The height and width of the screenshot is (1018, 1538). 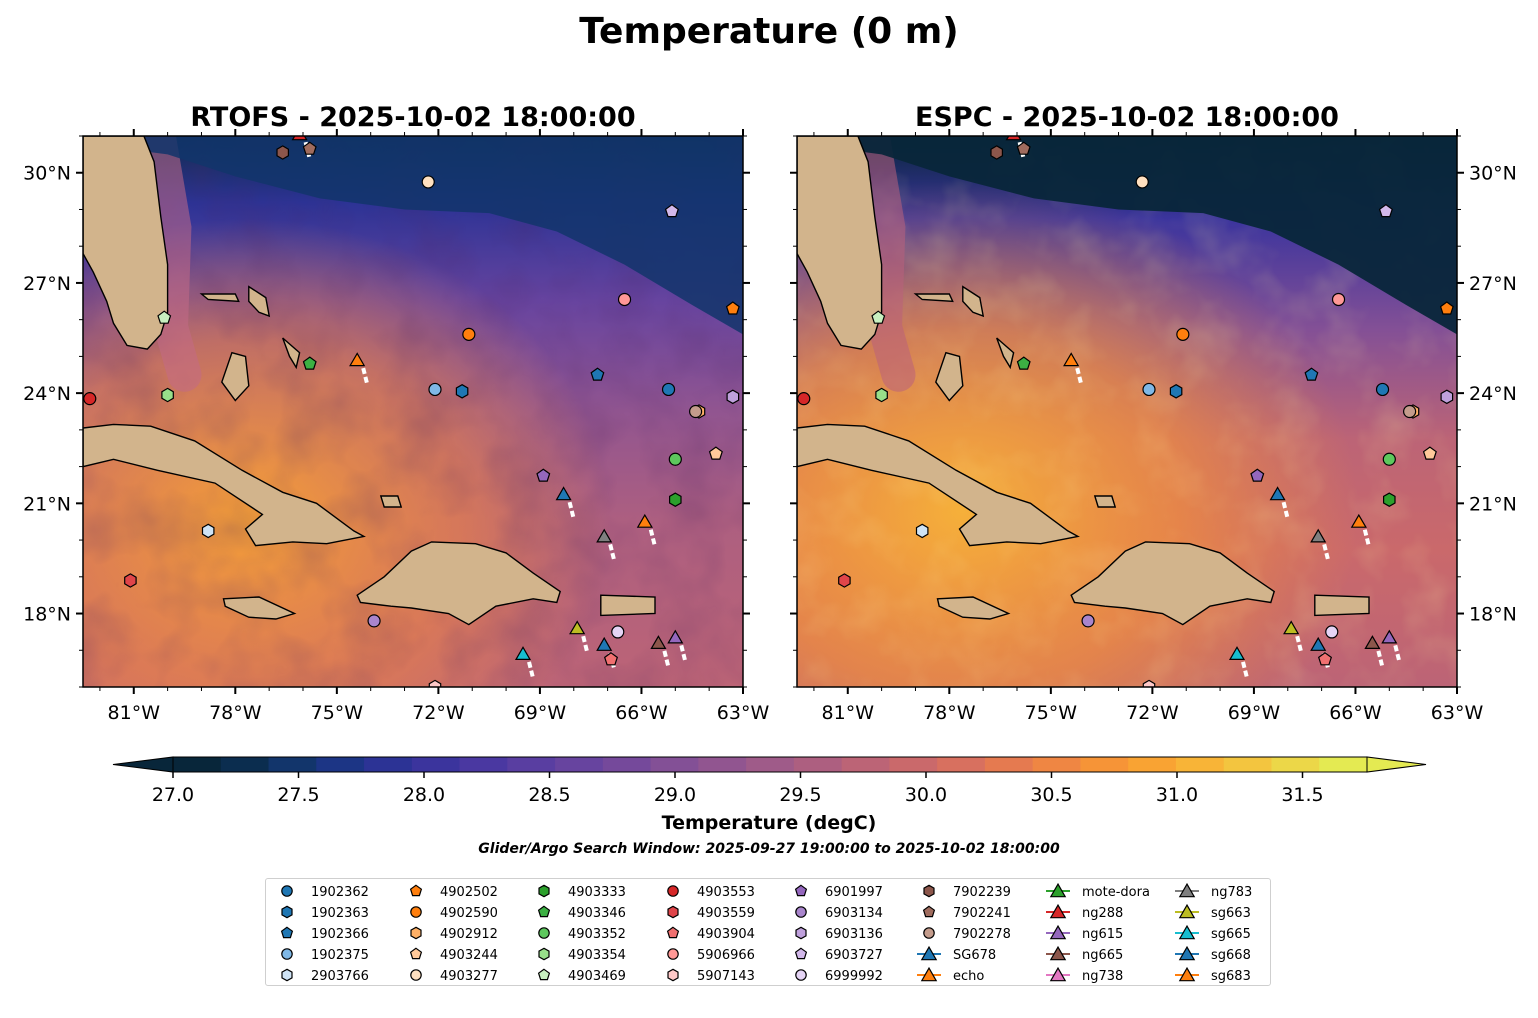 I want to click on x-tick-label: 72°W, so click(x=438, y=713).